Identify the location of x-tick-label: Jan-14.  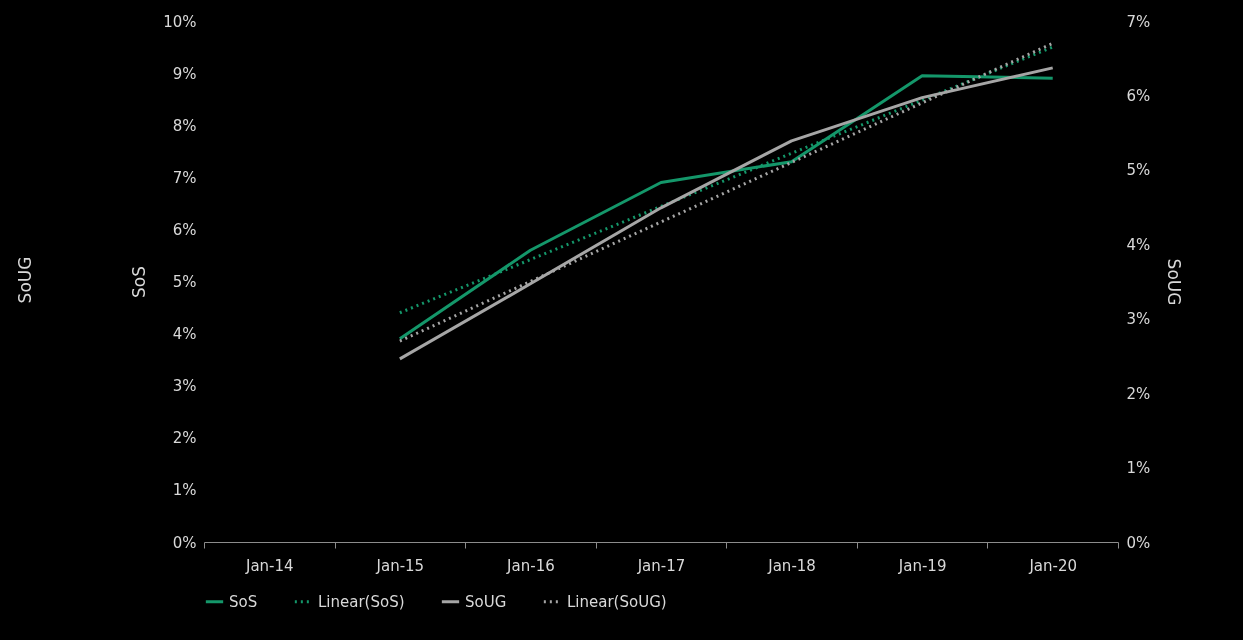
(269, 565).